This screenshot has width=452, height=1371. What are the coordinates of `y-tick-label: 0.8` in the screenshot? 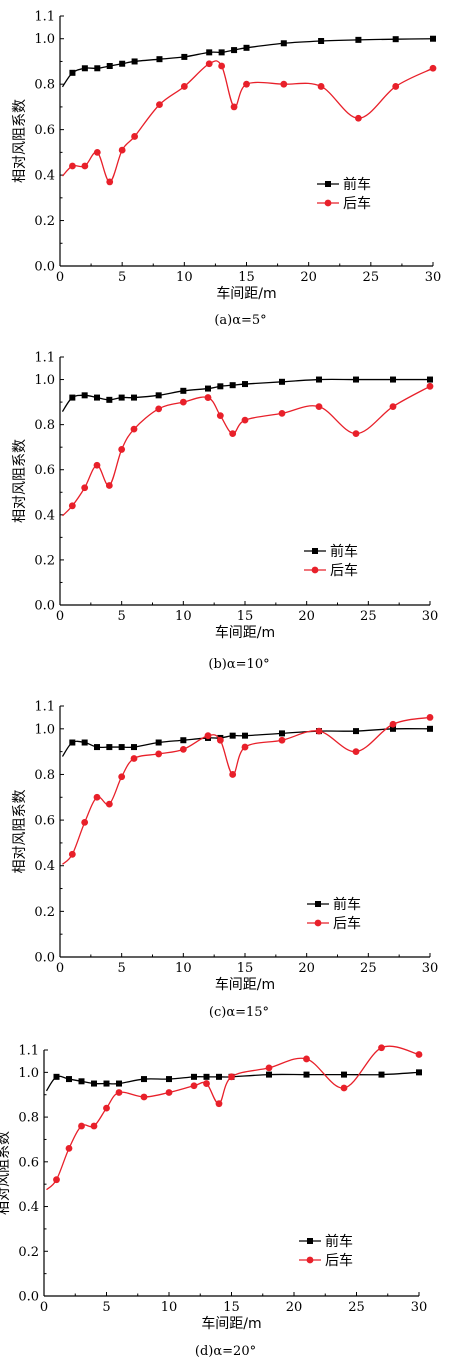 It's located at (44, 775).